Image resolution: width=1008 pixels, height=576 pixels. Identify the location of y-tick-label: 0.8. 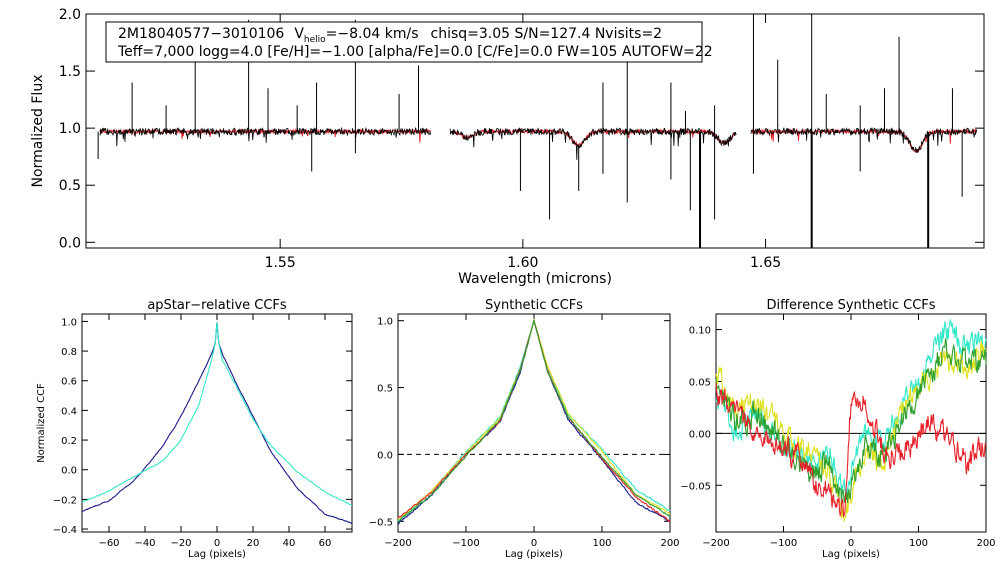
(69, 352).